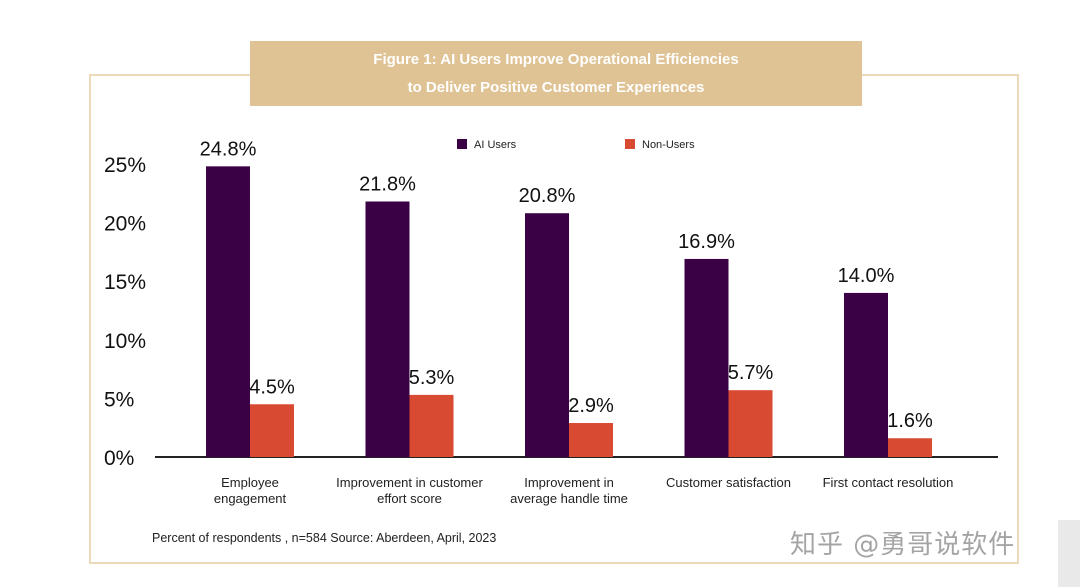 This screenshot has height=587, width=1080. I want to click on legend-label-ai-users: AI Users, so click(495, 145).